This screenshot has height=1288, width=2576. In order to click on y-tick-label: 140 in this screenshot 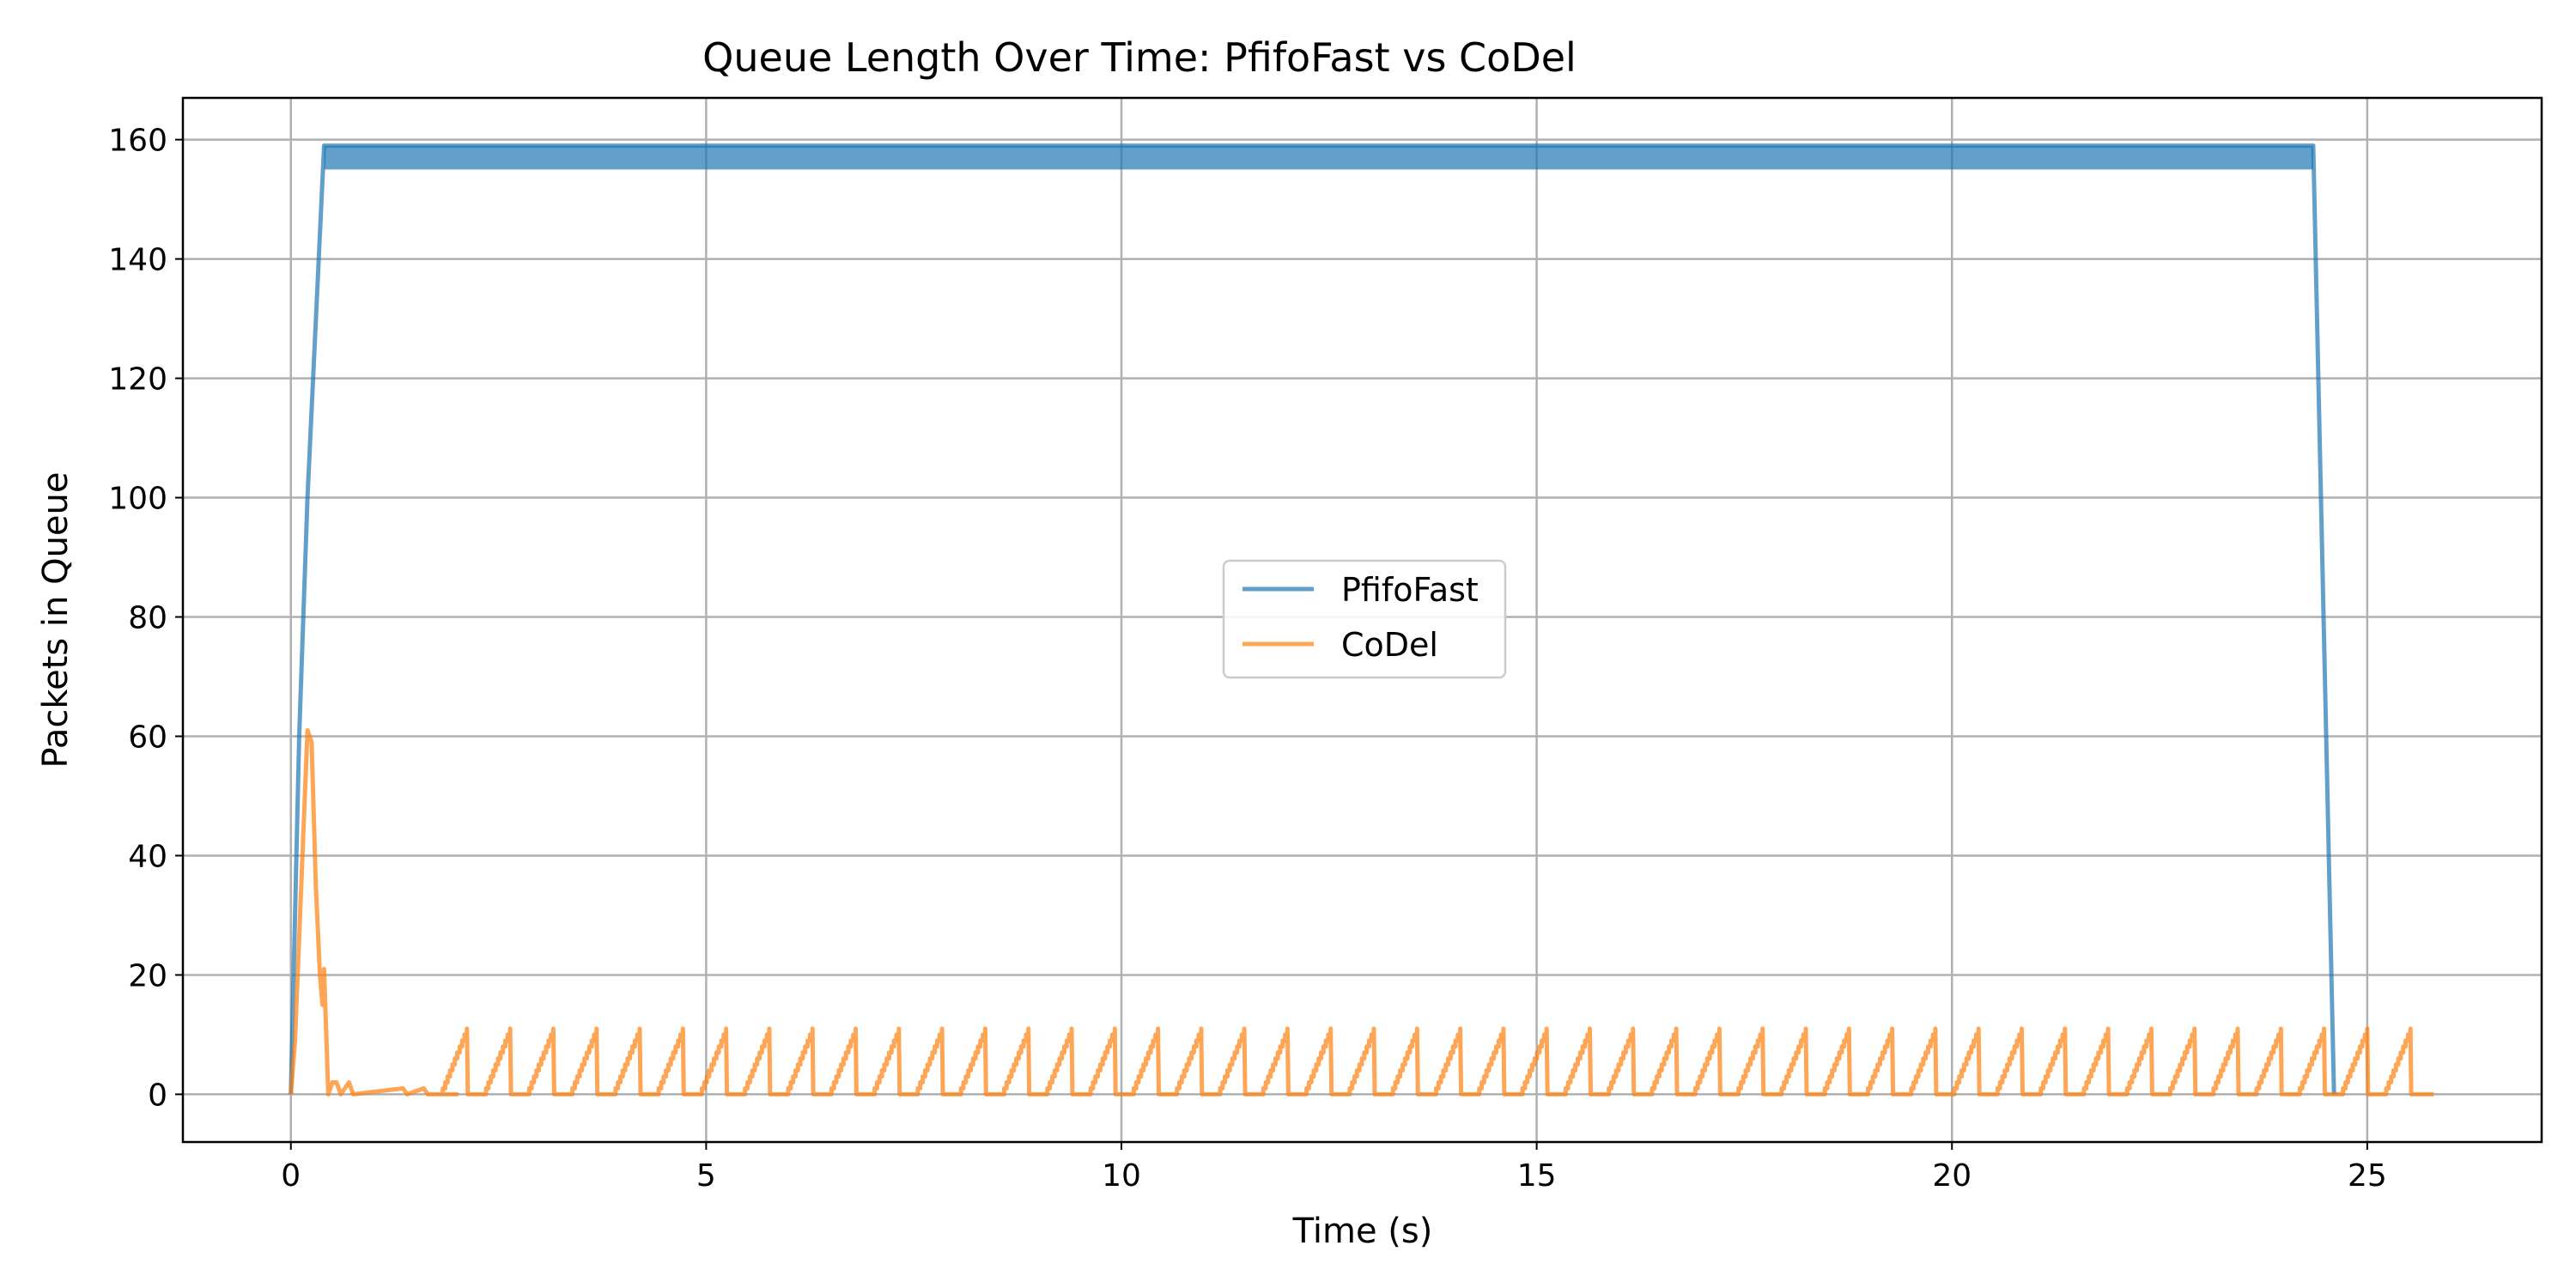, I will do `click(137, 260)`.